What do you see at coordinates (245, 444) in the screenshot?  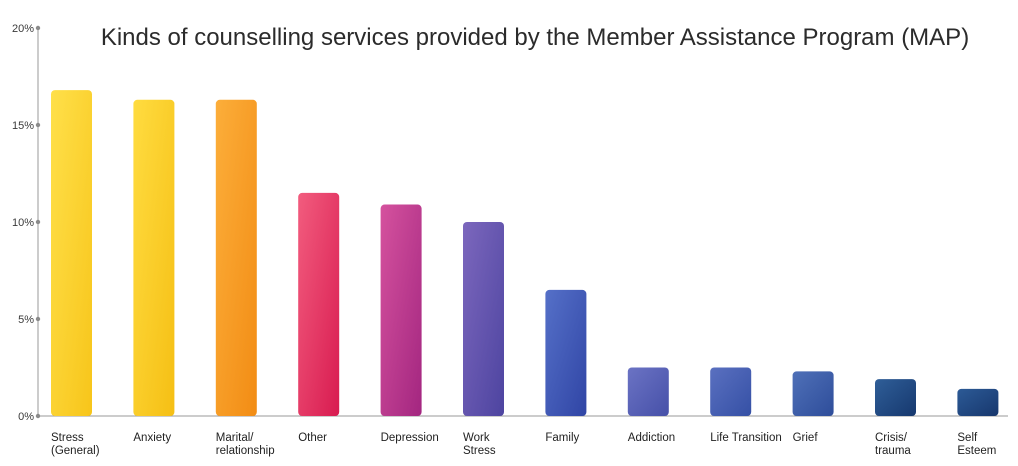 I see `x-tick-label: Marital/relationship` at bounding box center [245, 444].